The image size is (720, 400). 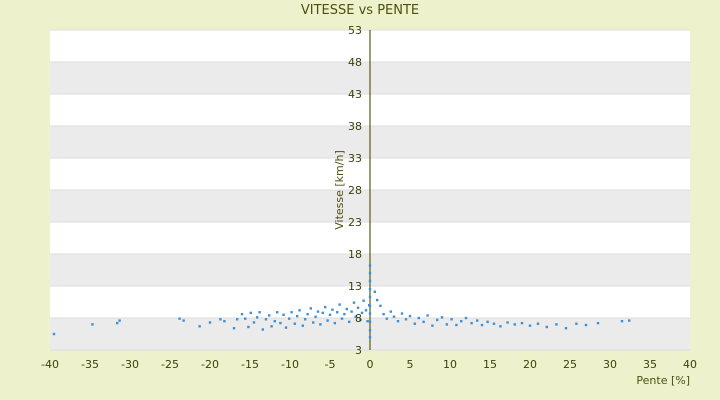 I want to click on x-tick-label: -10, so click(x=290, y=364).